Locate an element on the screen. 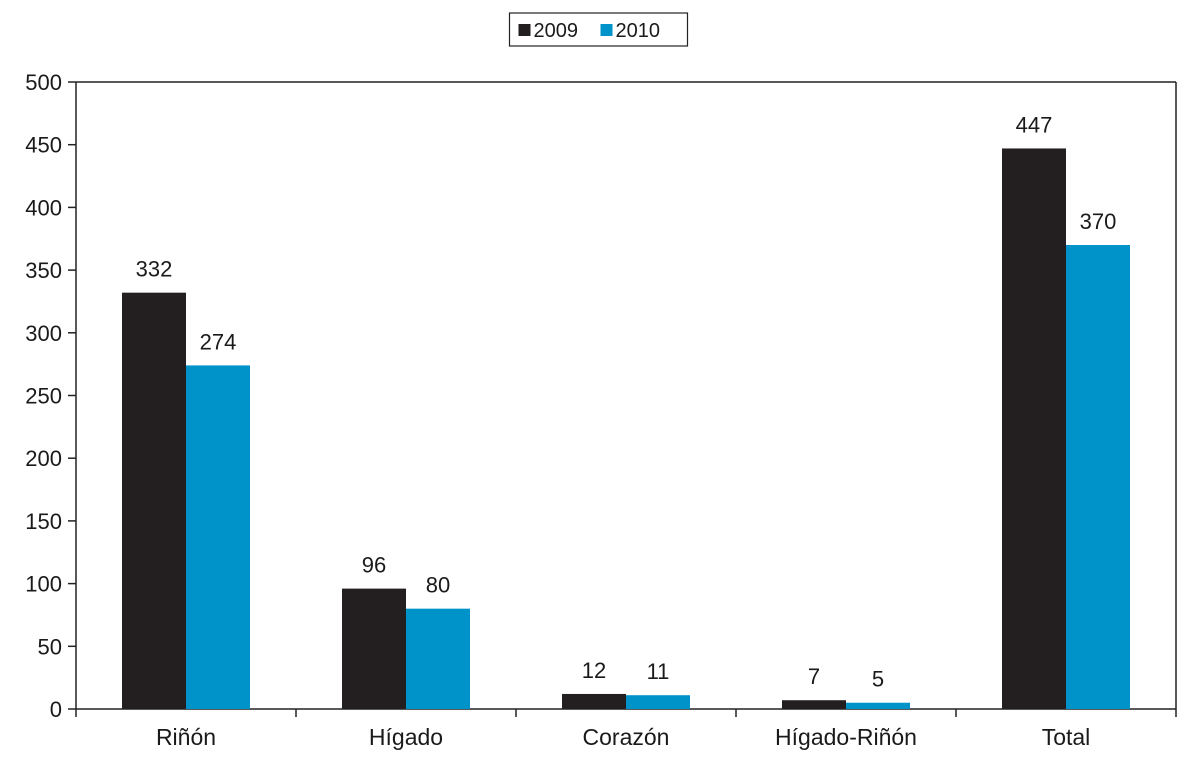 The height and width of the screenshot is (757, 1187). y-tick-label-1: 50 is located at coordinates (50, 646).